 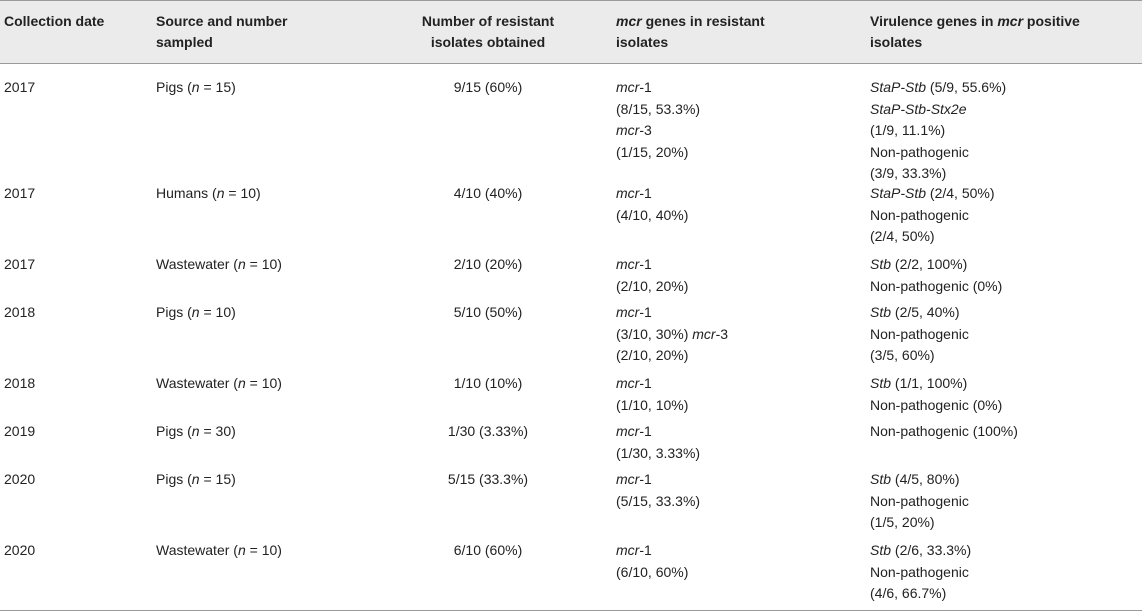 I want to click on cell-mcr-genes: mcr-1 (5/15, 33.3%), so click(x=736, y=490).